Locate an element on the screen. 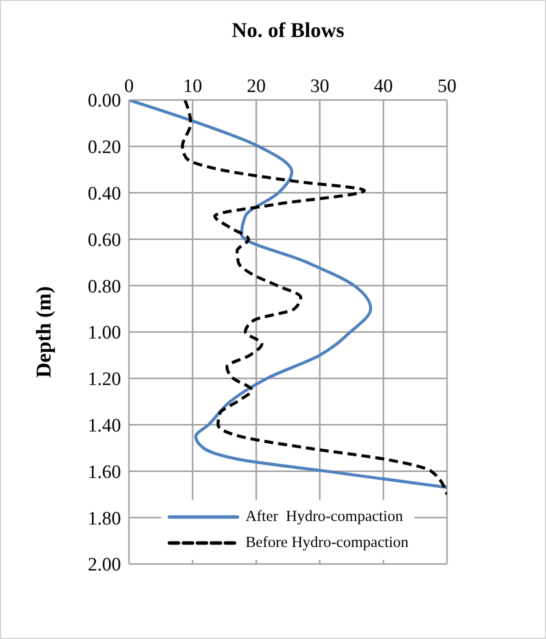 The image size is (546, 639). x-tick-label: 40 is located at coordinates (383, 86).